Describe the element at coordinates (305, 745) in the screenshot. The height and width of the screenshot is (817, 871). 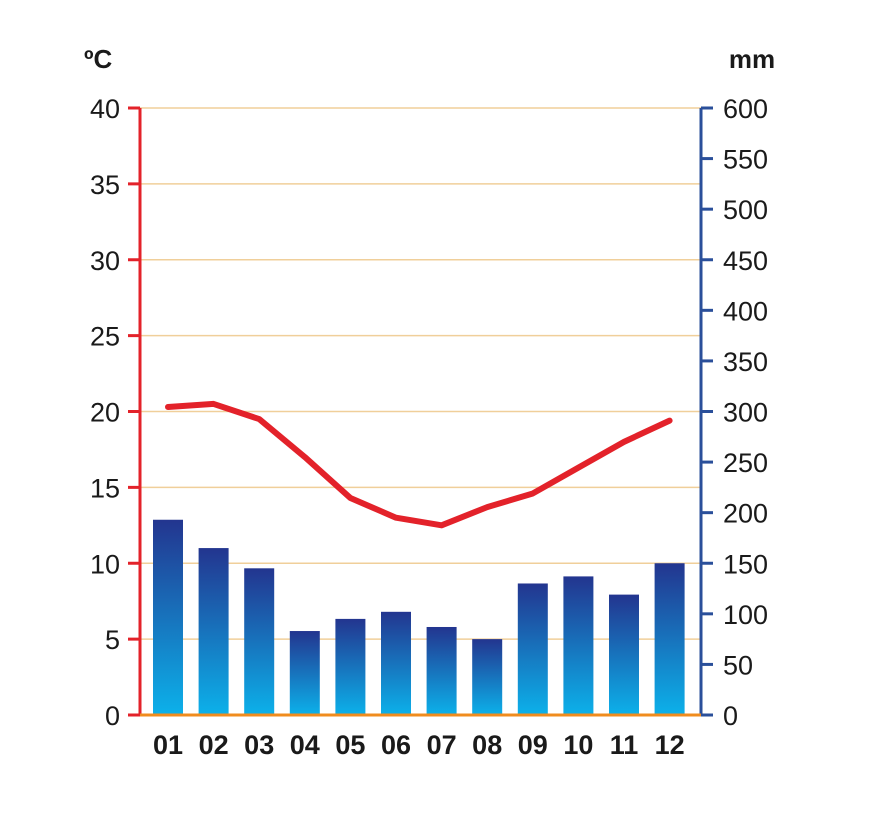
I see `month-label: 04` at that location.